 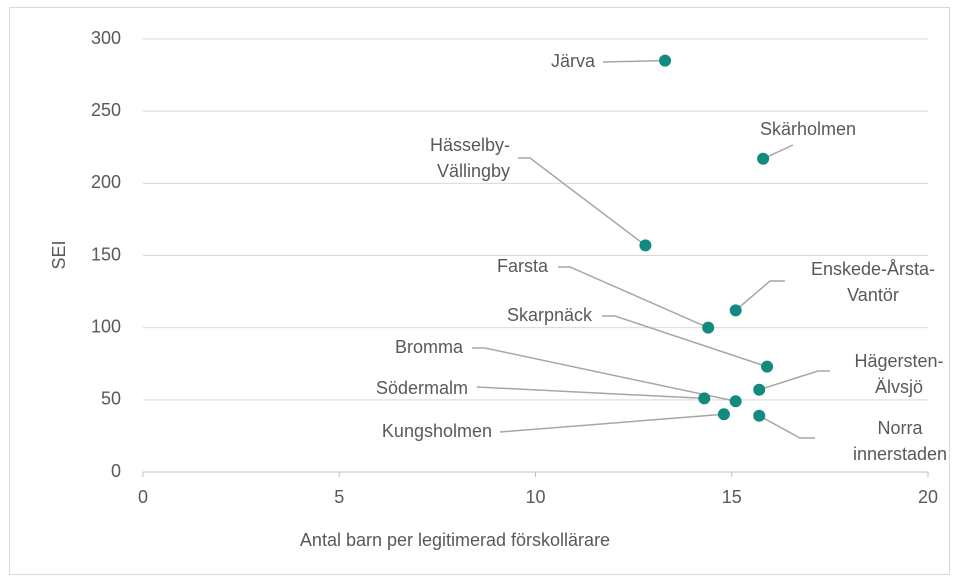 I want to click on point-label: Älvsjö, so click(x=899, y=387).